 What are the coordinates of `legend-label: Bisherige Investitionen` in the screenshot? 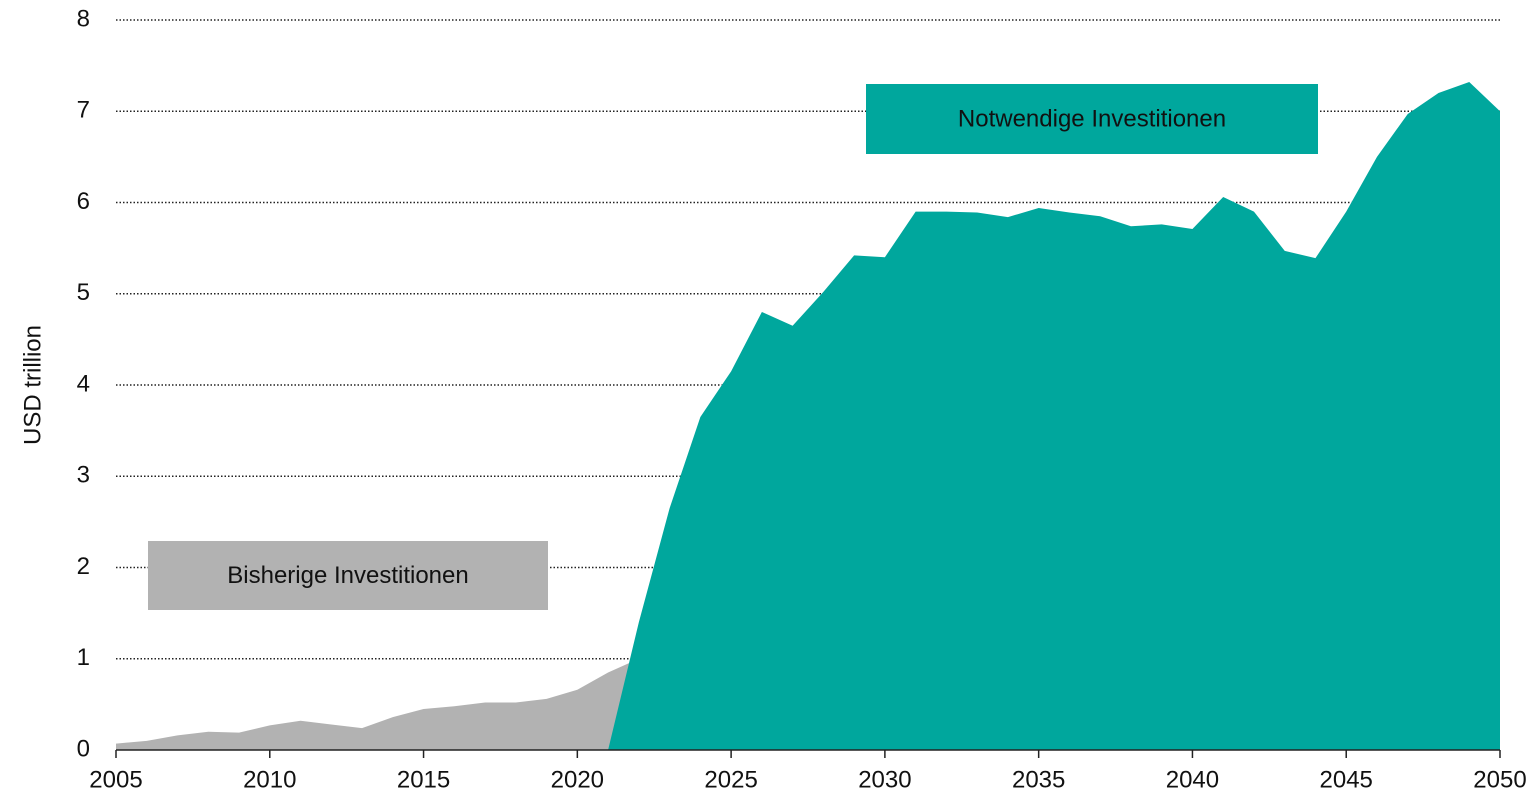 It's located at (347, 575).